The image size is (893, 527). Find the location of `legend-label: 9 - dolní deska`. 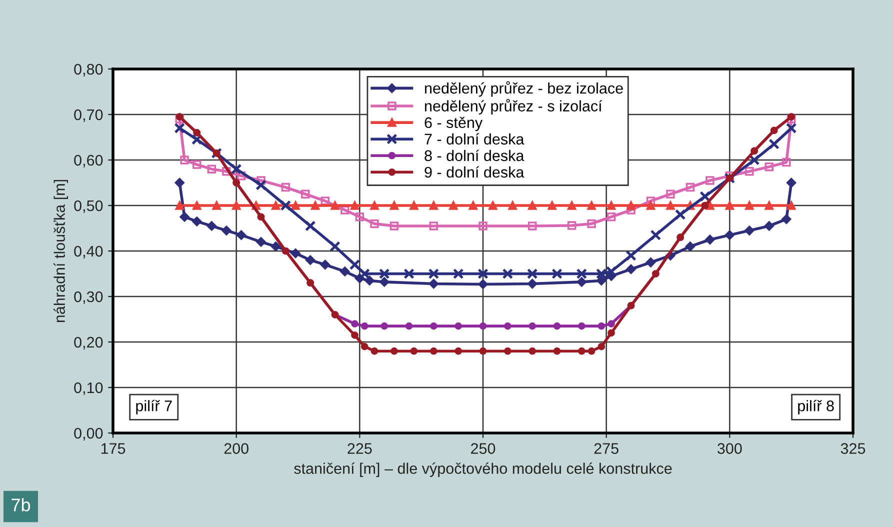

legend-label: 9 - dolní deska is located at coordinates (474, 172).